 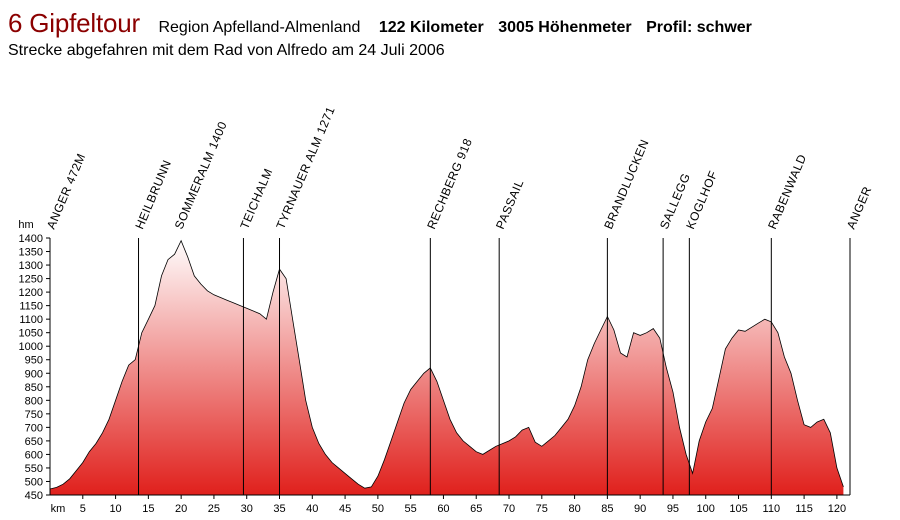 What do you see at coordinates (31, 293) in the screenshot?
I see `y-tick-label: 1200` at bounding box center [31, 293].